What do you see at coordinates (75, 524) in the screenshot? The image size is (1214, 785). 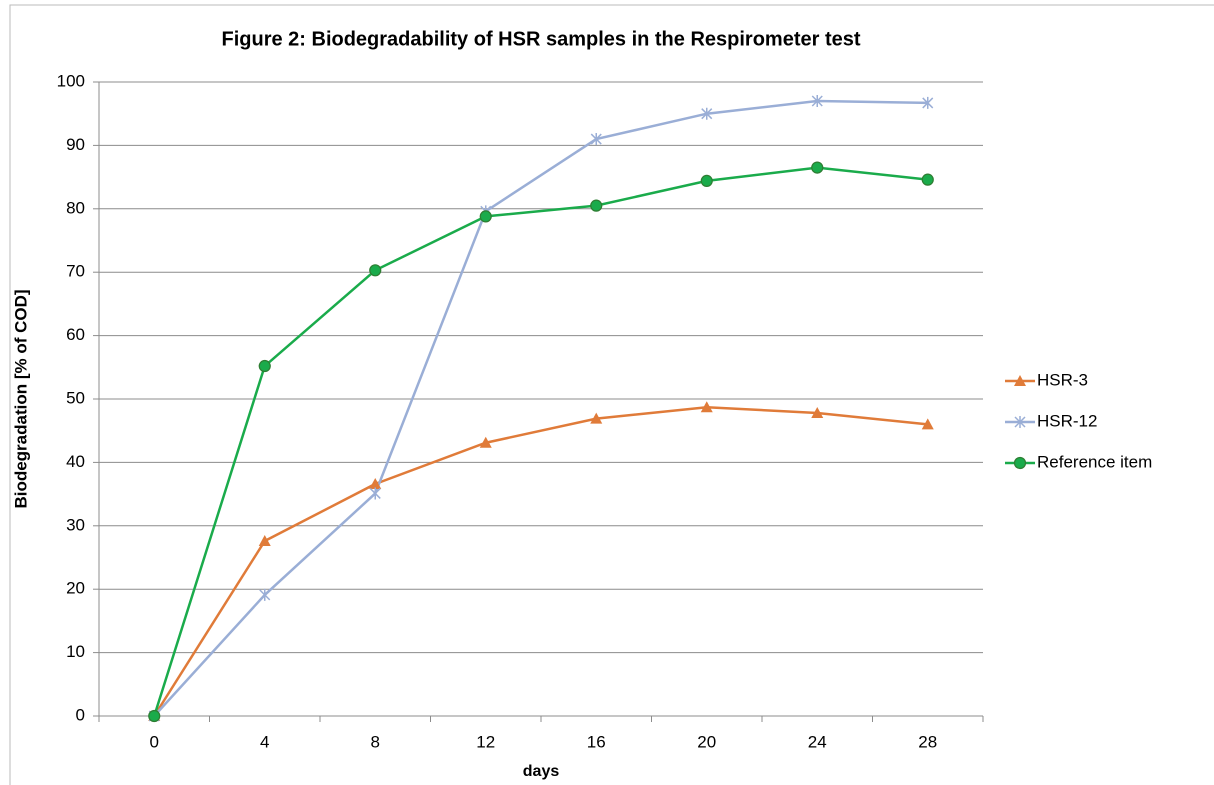 I see `y-tick-label: 30` at bounding box center [75, 524].